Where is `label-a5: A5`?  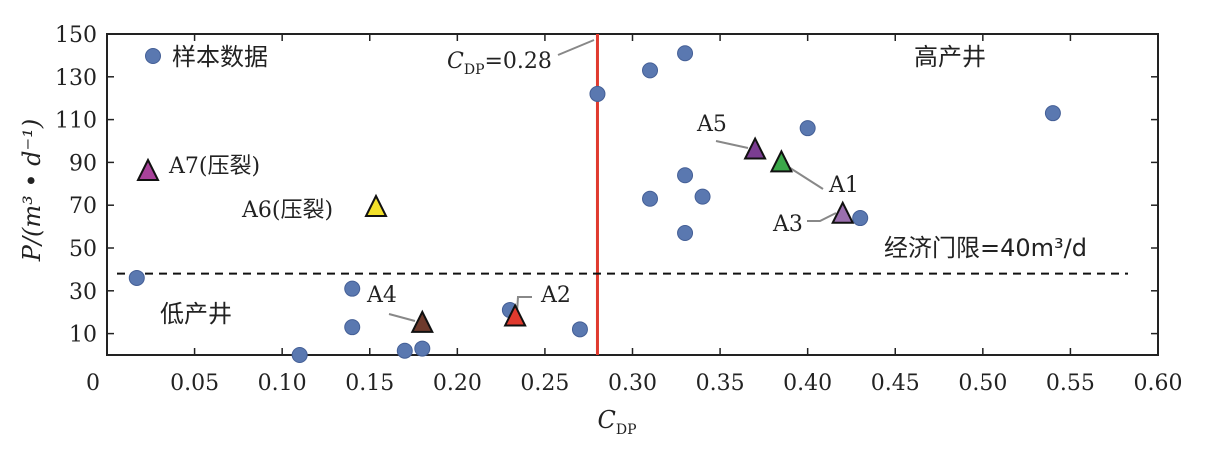
label-a5: A5 is located at coordinates (711, 124).